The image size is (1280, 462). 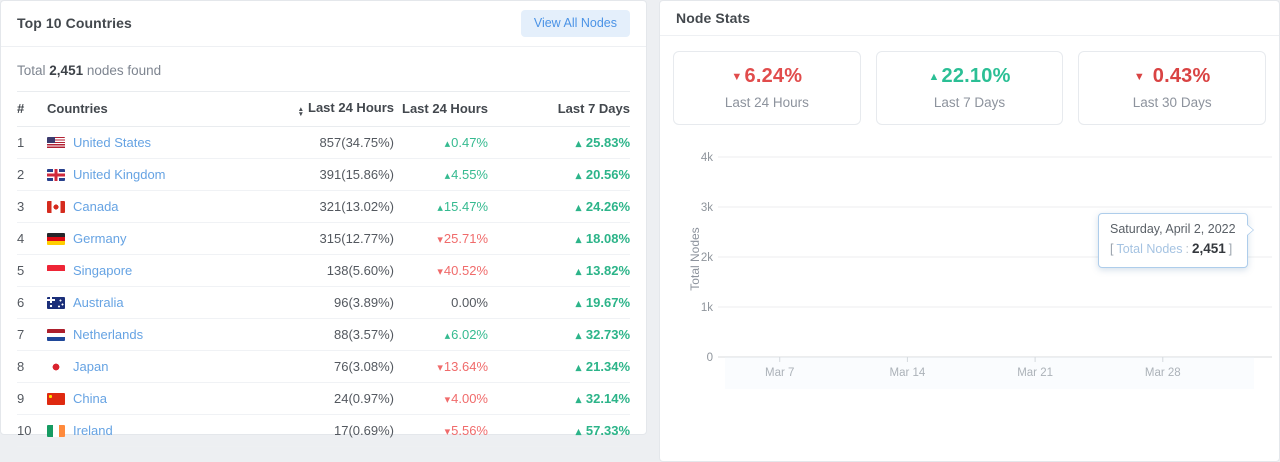 What do you see at coordinates (98, 303) in the screenshot?
I see `country-link: Australia` at bounding box center [98, 303].